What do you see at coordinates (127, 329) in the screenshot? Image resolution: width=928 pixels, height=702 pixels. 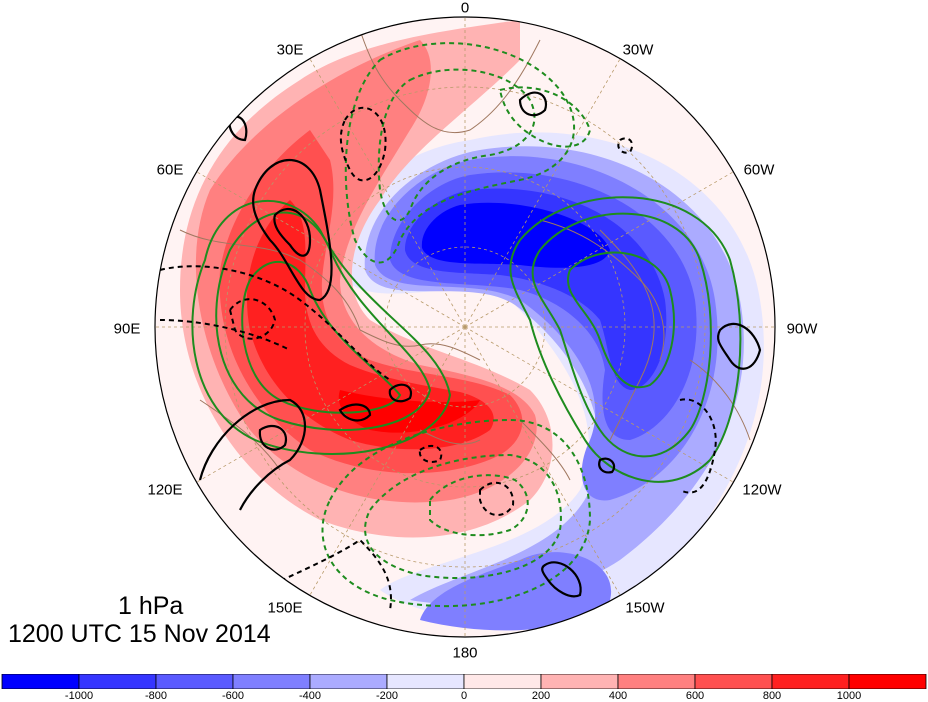 I see `longitude-label-90e: 90E` at bounding box center [127, 329].